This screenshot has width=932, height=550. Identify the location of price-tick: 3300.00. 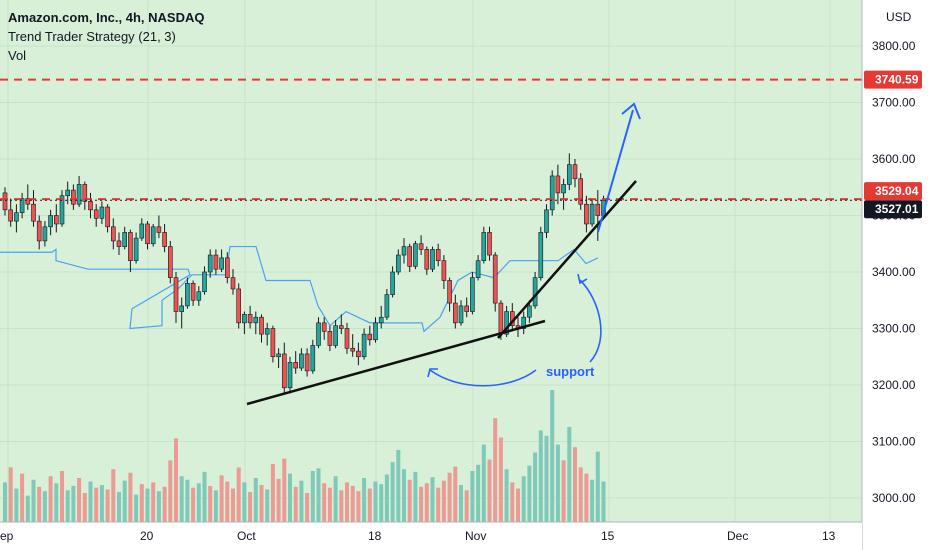
(894, 329).